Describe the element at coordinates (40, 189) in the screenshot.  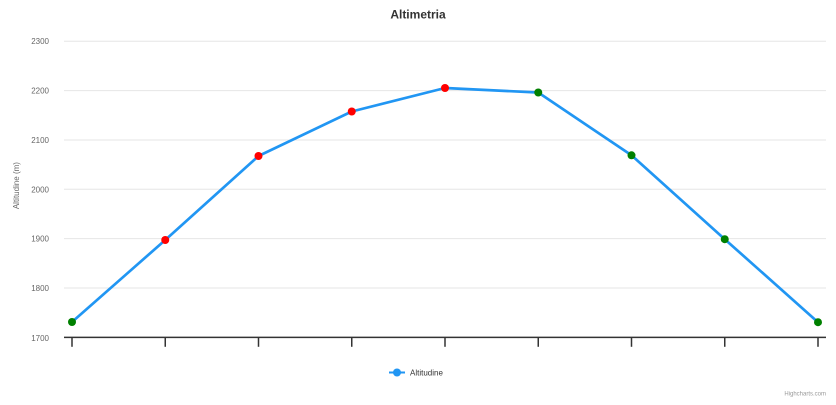
I see `svg-text: 2000` at that location.